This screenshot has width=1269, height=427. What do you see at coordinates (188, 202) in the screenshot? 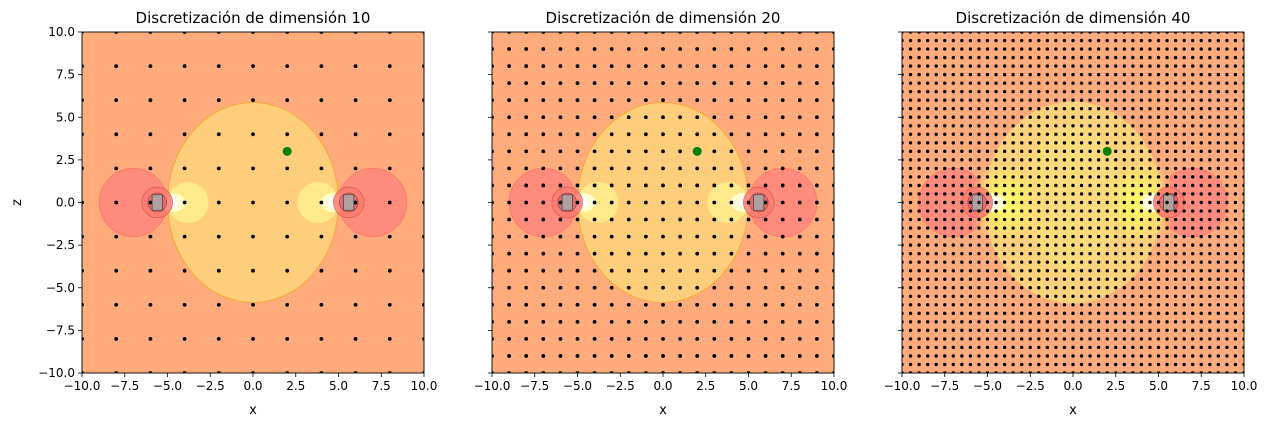
I see `left-glow` at bounding box center [188, 202].